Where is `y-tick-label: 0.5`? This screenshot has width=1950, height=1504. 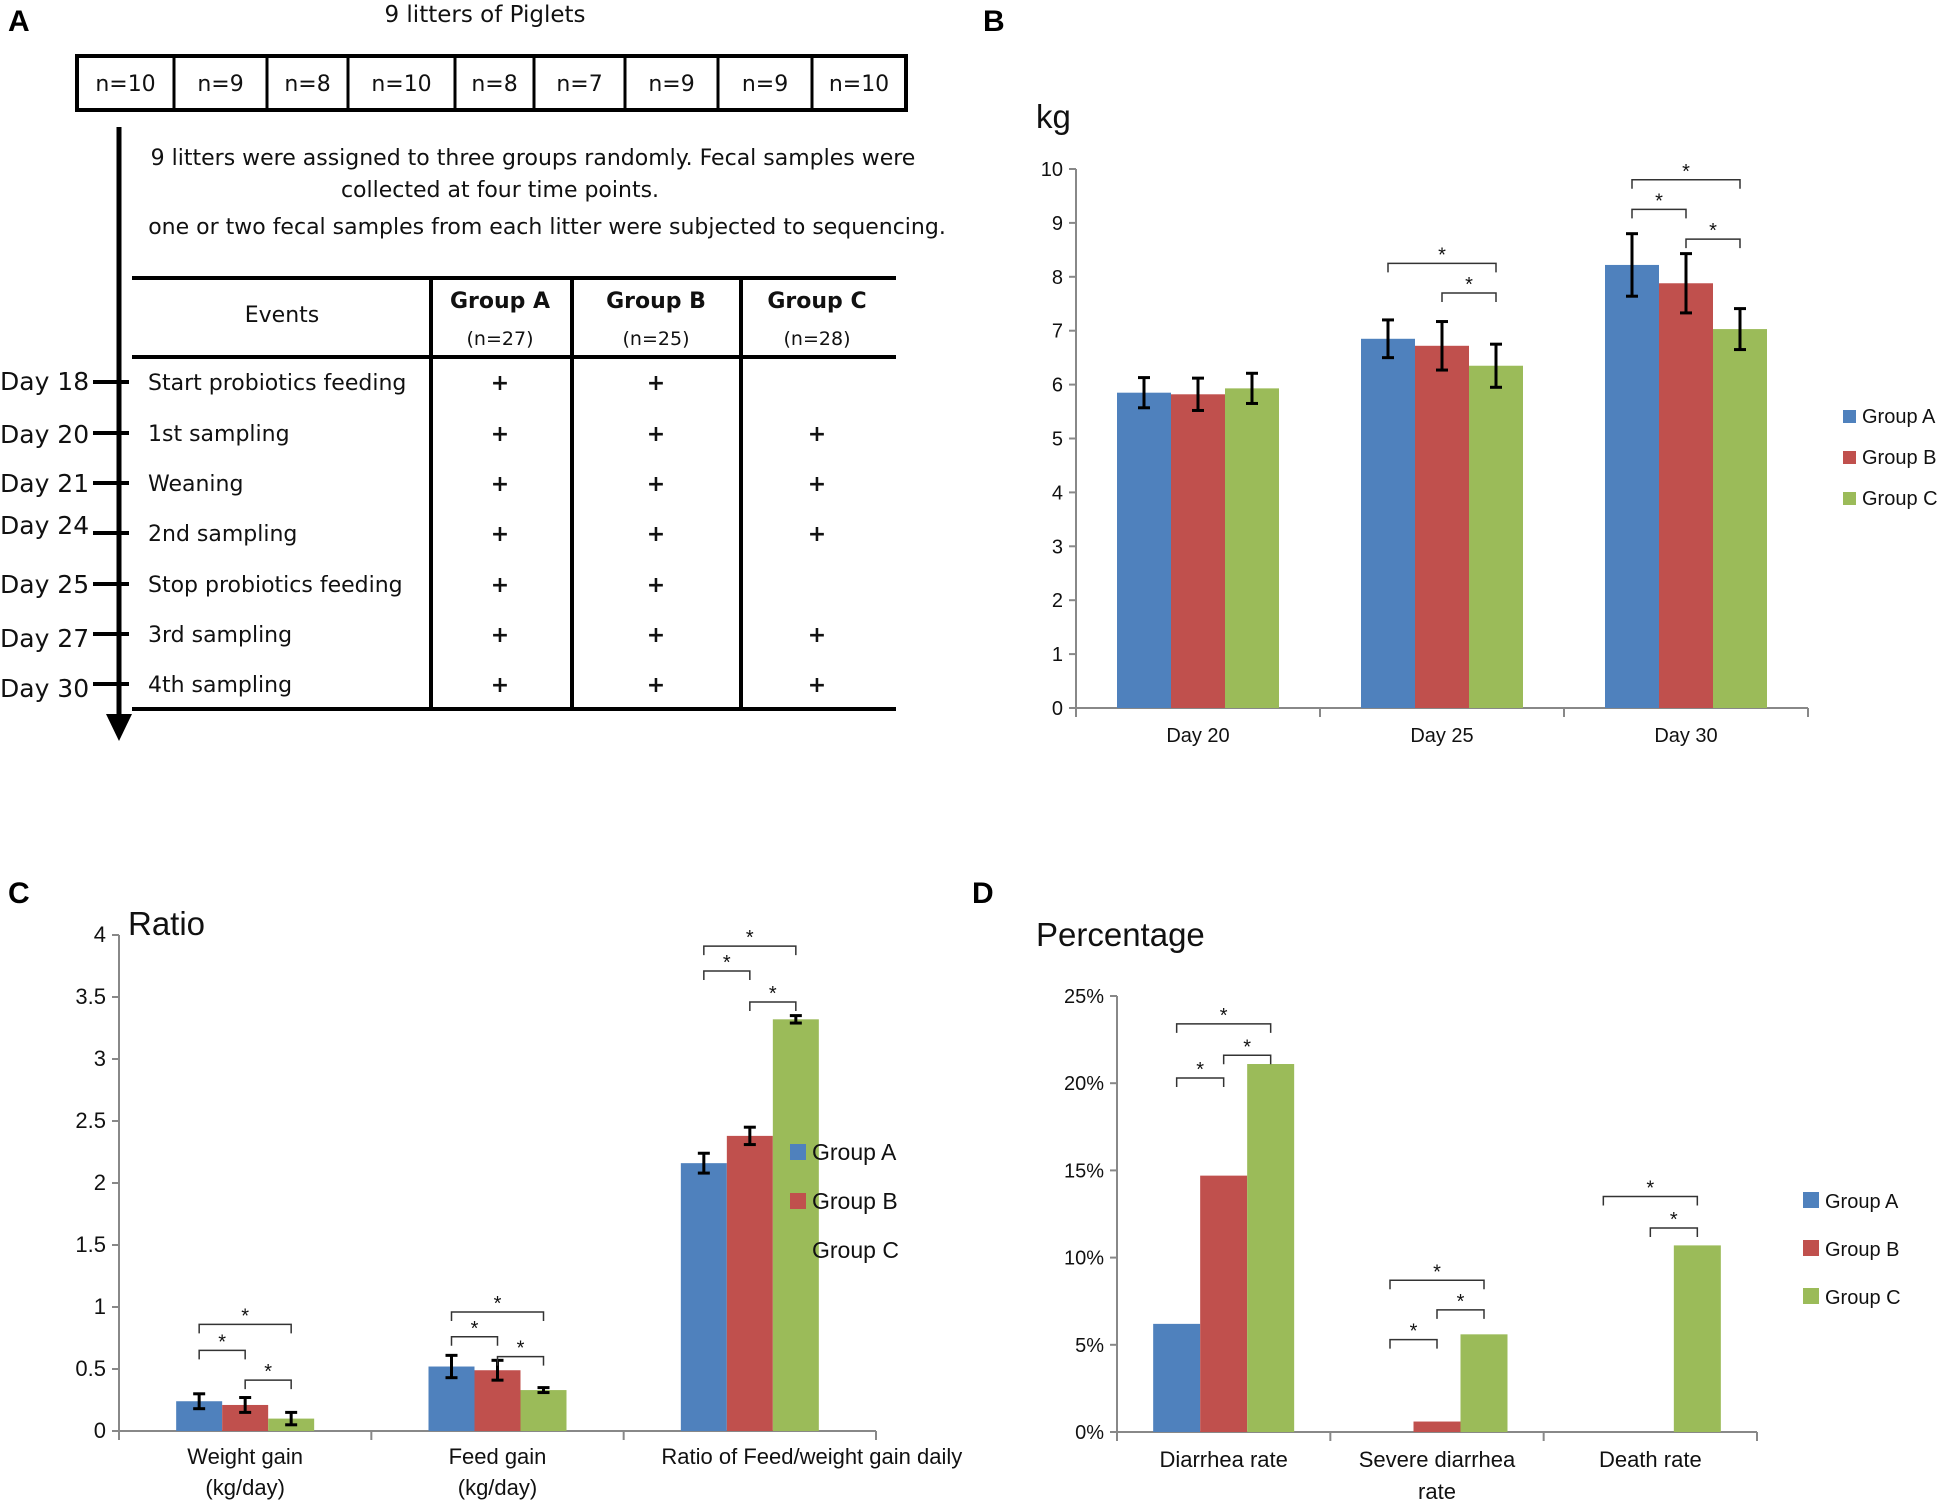
y-tick-label: 0.5 is located at coordinates (90, 1368).